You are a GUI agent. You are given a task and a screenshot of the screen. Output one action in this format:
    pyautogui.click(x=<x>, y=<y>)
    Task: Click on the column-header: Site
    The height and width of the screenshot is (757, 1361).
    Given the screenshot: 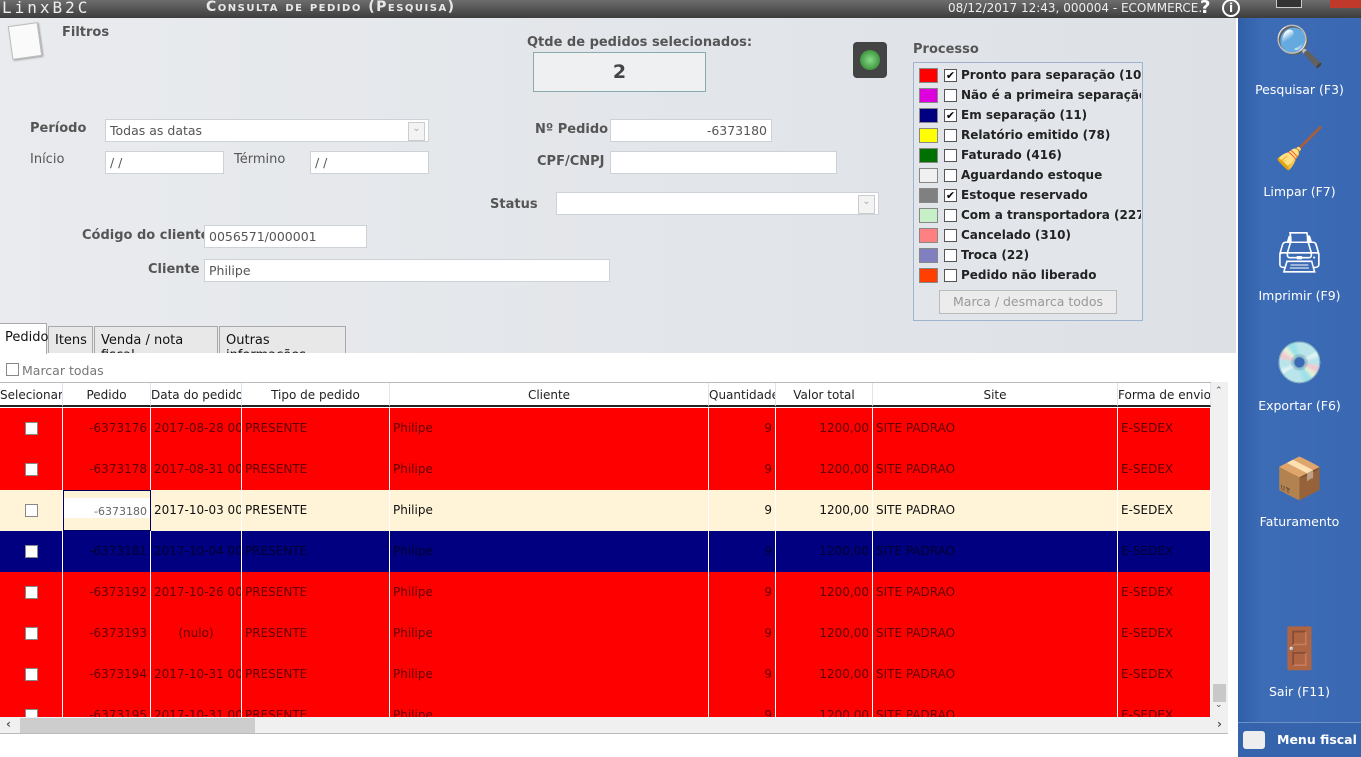 What is the action you would take?
    pyautogui.click(x=995, y=395)
    